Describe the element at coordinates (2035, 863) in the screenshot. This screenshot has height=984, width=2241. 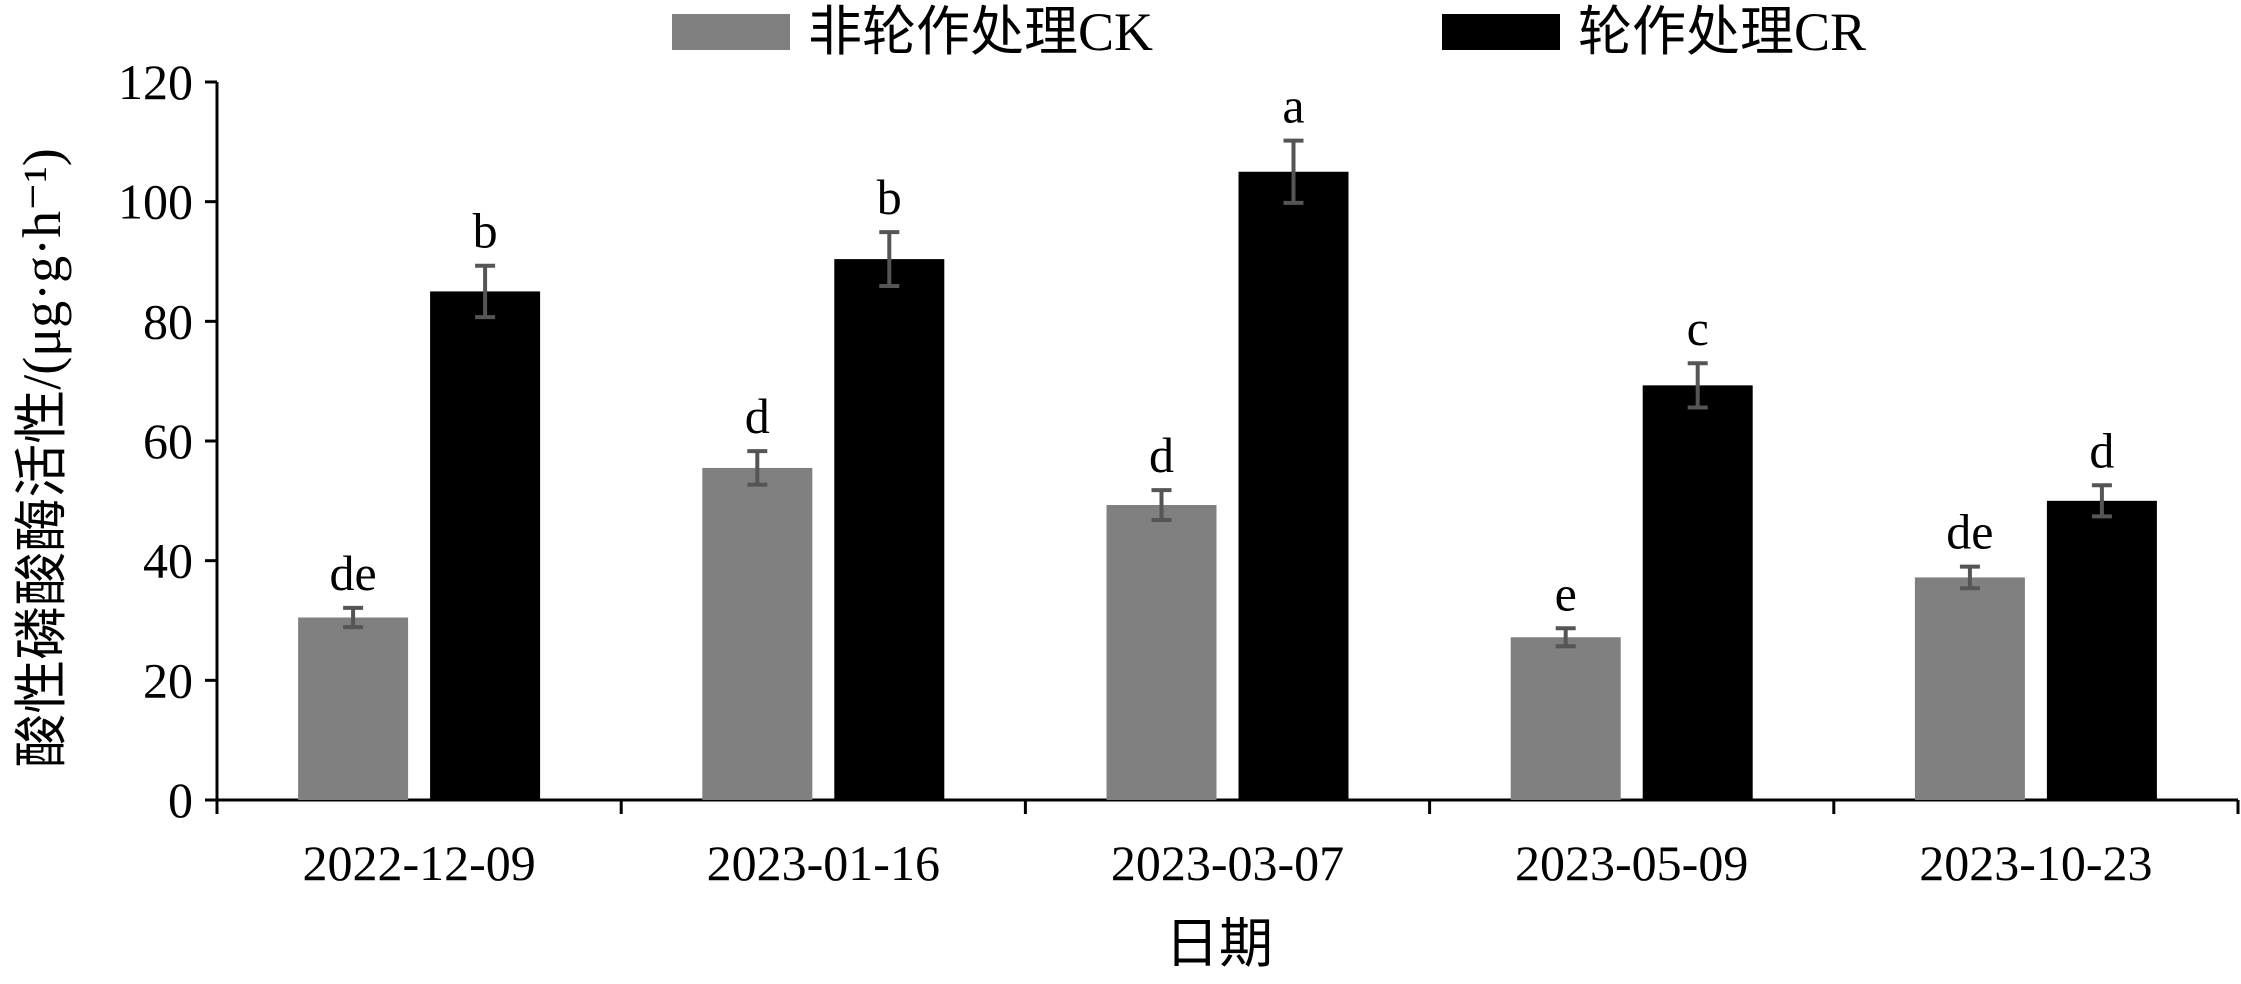
I see `x-tick-label: 2023-10-23` at that location.